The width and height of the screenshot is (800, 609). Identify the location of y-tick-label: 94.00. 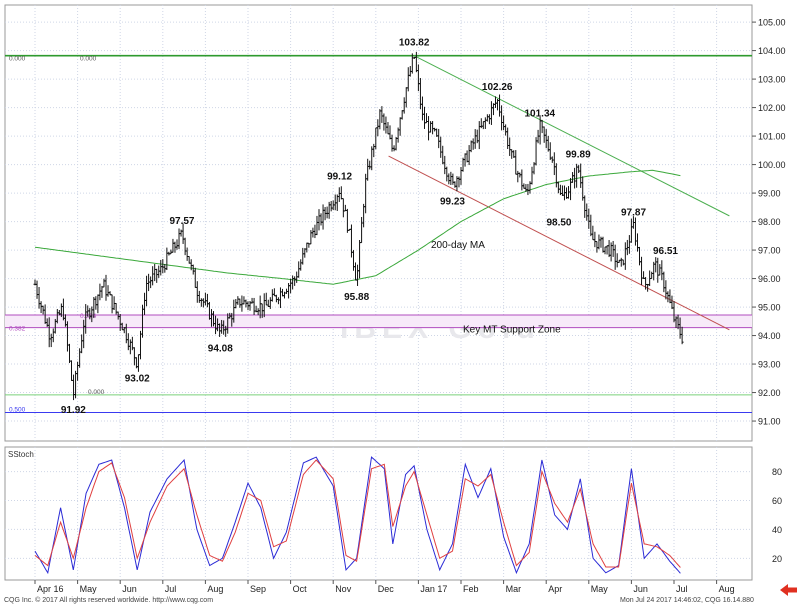
(769, 336).